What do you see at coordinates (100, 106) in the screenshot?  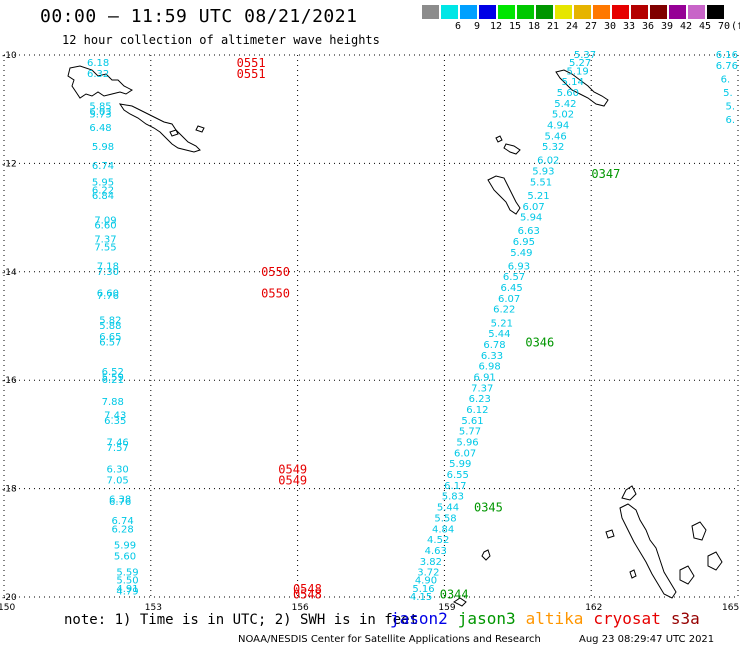 I see `swh-value: 5.85` at bounding box center [100, 106].